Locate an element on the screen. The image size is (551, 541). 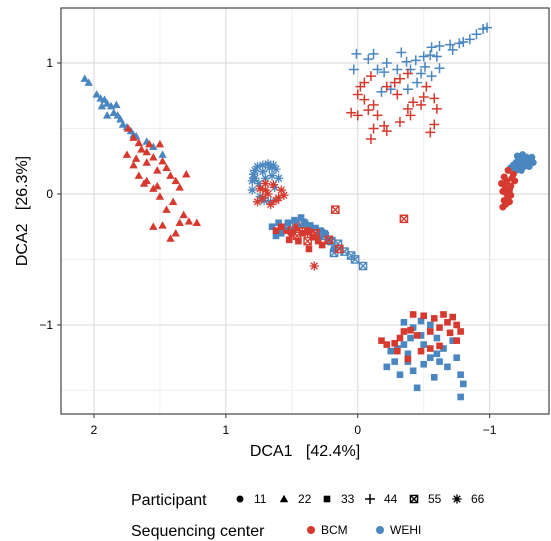
y-tick-label: −1 is located at coordinates (46, 325).